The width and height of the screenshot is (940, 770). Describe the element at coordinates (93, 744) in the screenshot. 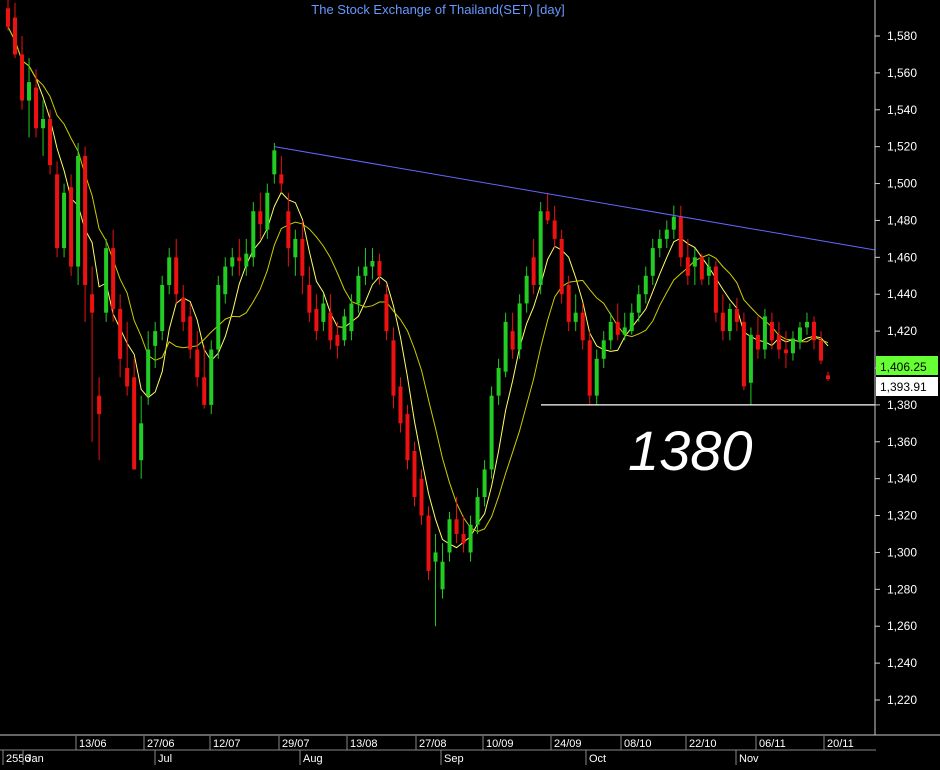

I see `date-tick-label: 13/06` at that location.